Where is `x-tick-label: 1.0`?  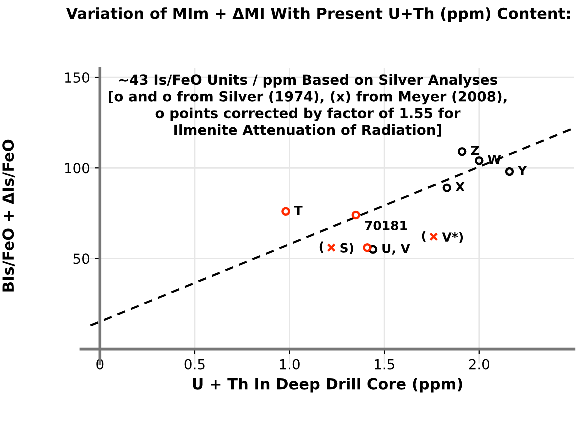 x-tick-label: 1.0 is located at coordinates (290, 364).